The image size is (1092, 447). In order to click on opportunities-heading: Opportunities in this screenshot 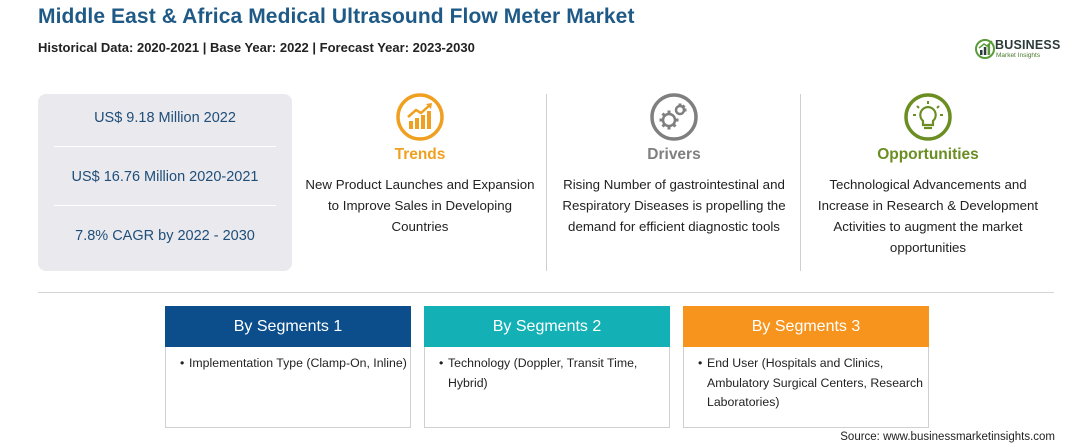, I will do `click(928, 154)`.